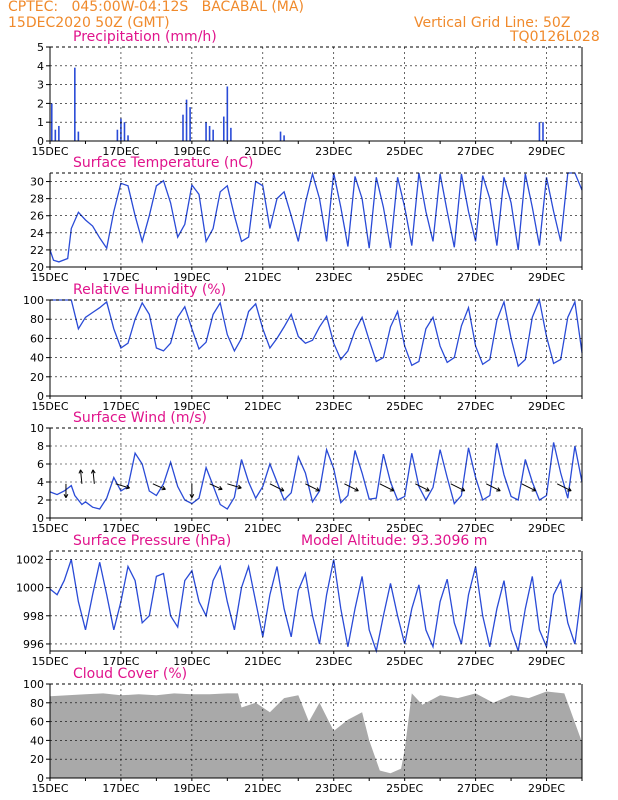 Image resolution: width=618 pixels, height=800 pixels. What do you see at coordinates (492, 23) in the screenshot?
I see `header-grid-label: Vertical Grid Line: 50Z` at bounding box center [492, 23].